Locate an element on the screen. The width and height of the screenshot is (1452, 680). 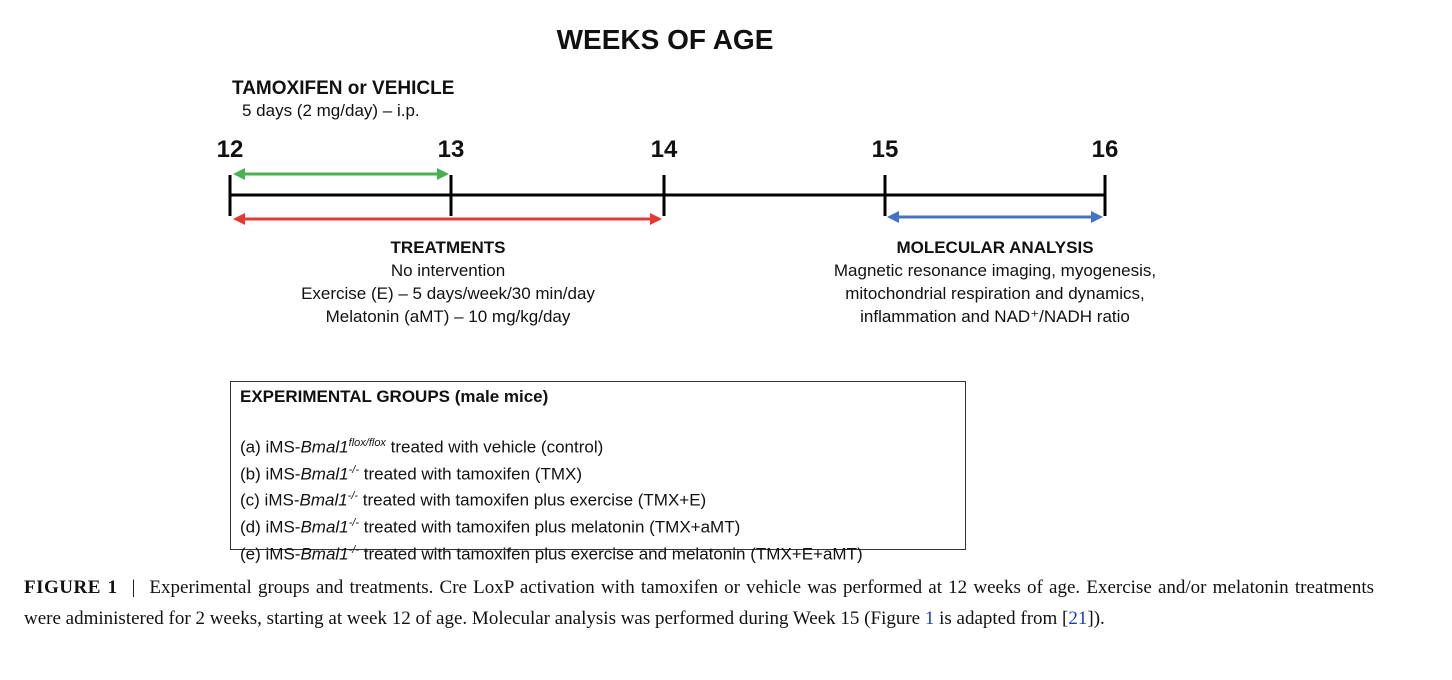
diagram-title: WEEKS OF AGE is located at coordinates (665, 39).